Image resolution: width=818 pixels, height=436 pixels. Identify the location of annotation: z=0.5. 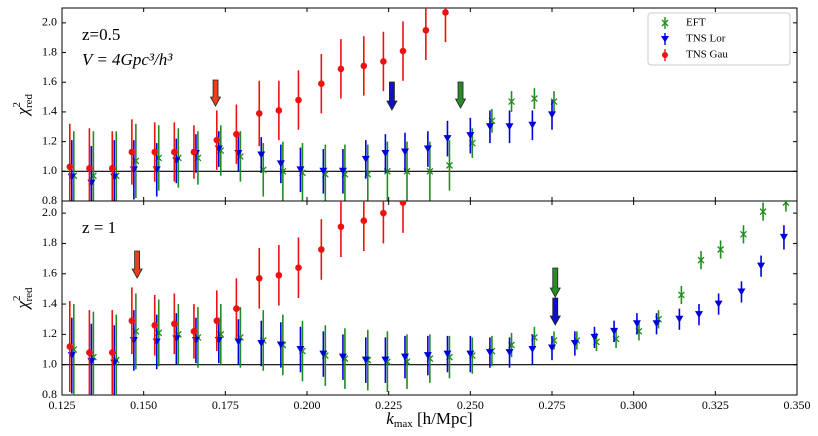
(101, 34).